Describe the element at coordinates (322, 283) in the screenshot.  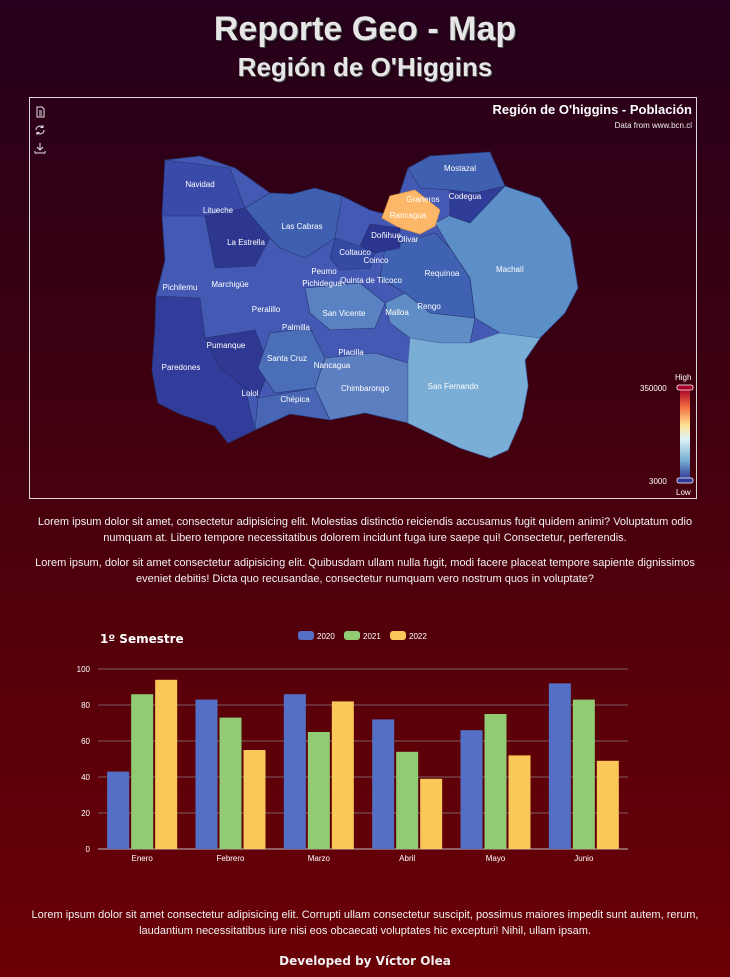
I see `region-label-pichidegua: Pichidegua` at that location.